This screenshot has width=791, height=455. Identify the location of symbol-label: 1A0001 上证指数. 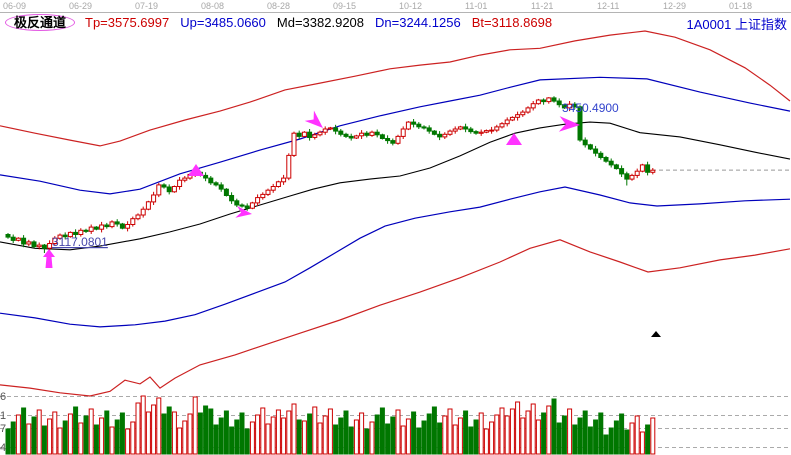
(737, 23).